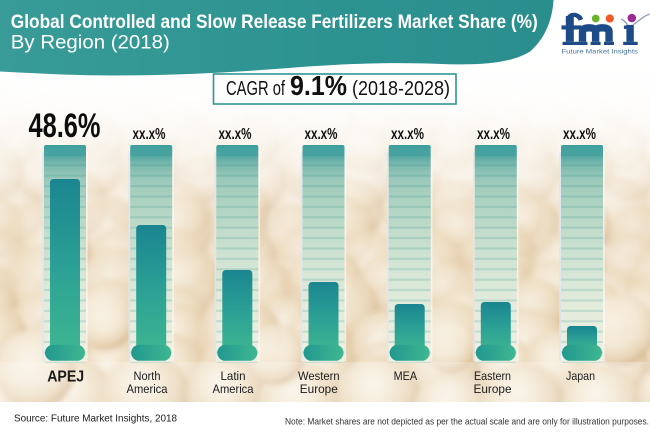 The height and width of the screenshot is (435, 650). Describe the element at coordinates (147, 376) in the screenshot. I see `svg-text: North` at that location.